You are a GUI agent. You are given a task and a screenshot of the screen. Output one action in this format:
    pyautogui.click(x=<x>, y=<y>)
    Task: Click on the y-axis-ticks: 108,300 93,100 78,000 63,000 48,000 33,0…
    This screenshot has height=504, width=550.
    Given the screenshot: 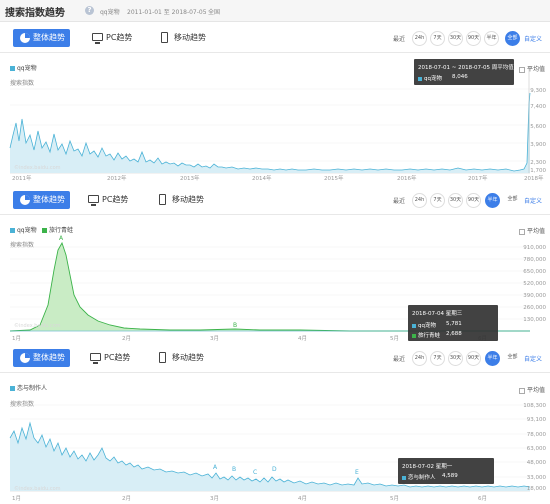 What is the action you would take?
    pyautogui.click(x=534, y=447)
    